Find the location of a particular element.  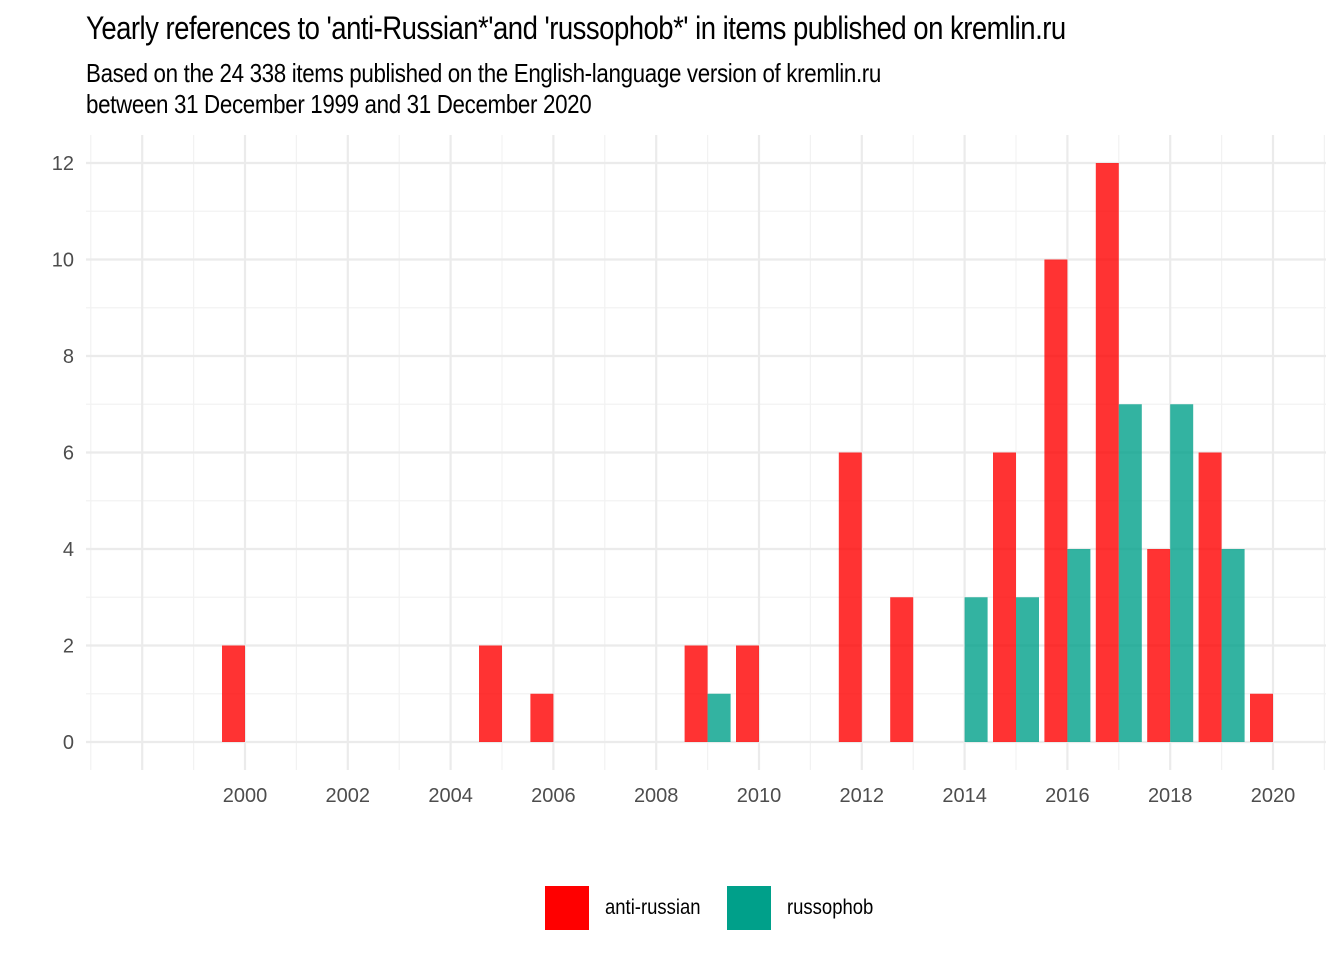

x-tick-label: 2012 is located at coordinates (862, 796).